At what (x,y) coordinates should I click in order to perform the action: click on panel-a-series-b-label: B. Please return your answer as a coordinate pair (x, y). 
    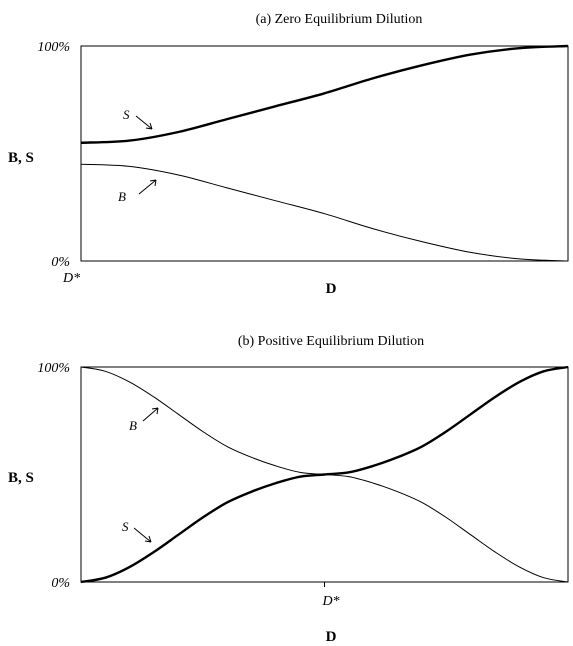
    Looking at the image, I should click on (122, 196).